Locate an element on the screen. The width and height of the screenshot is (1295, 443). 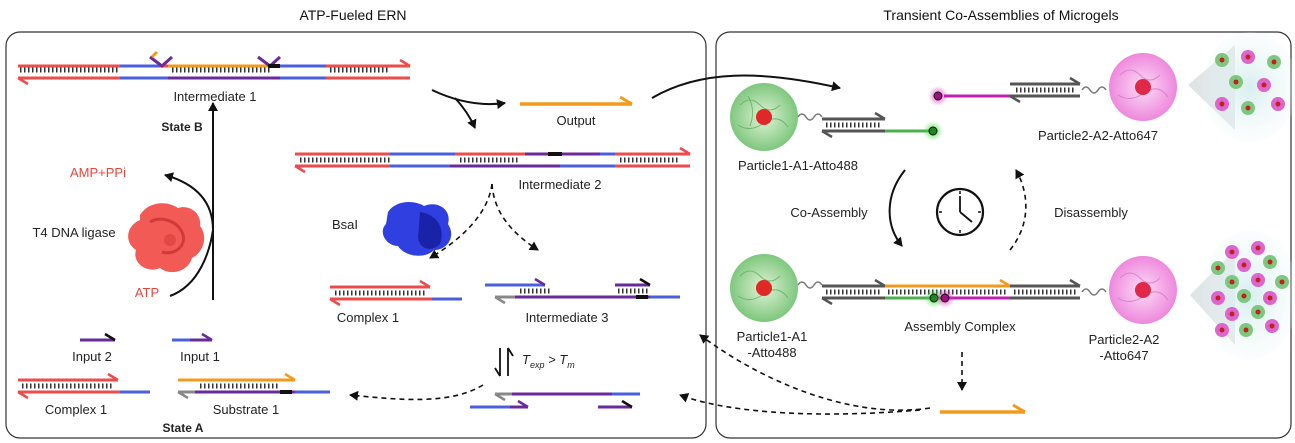
split-arrow-upper is located at coordinates (468, 99).